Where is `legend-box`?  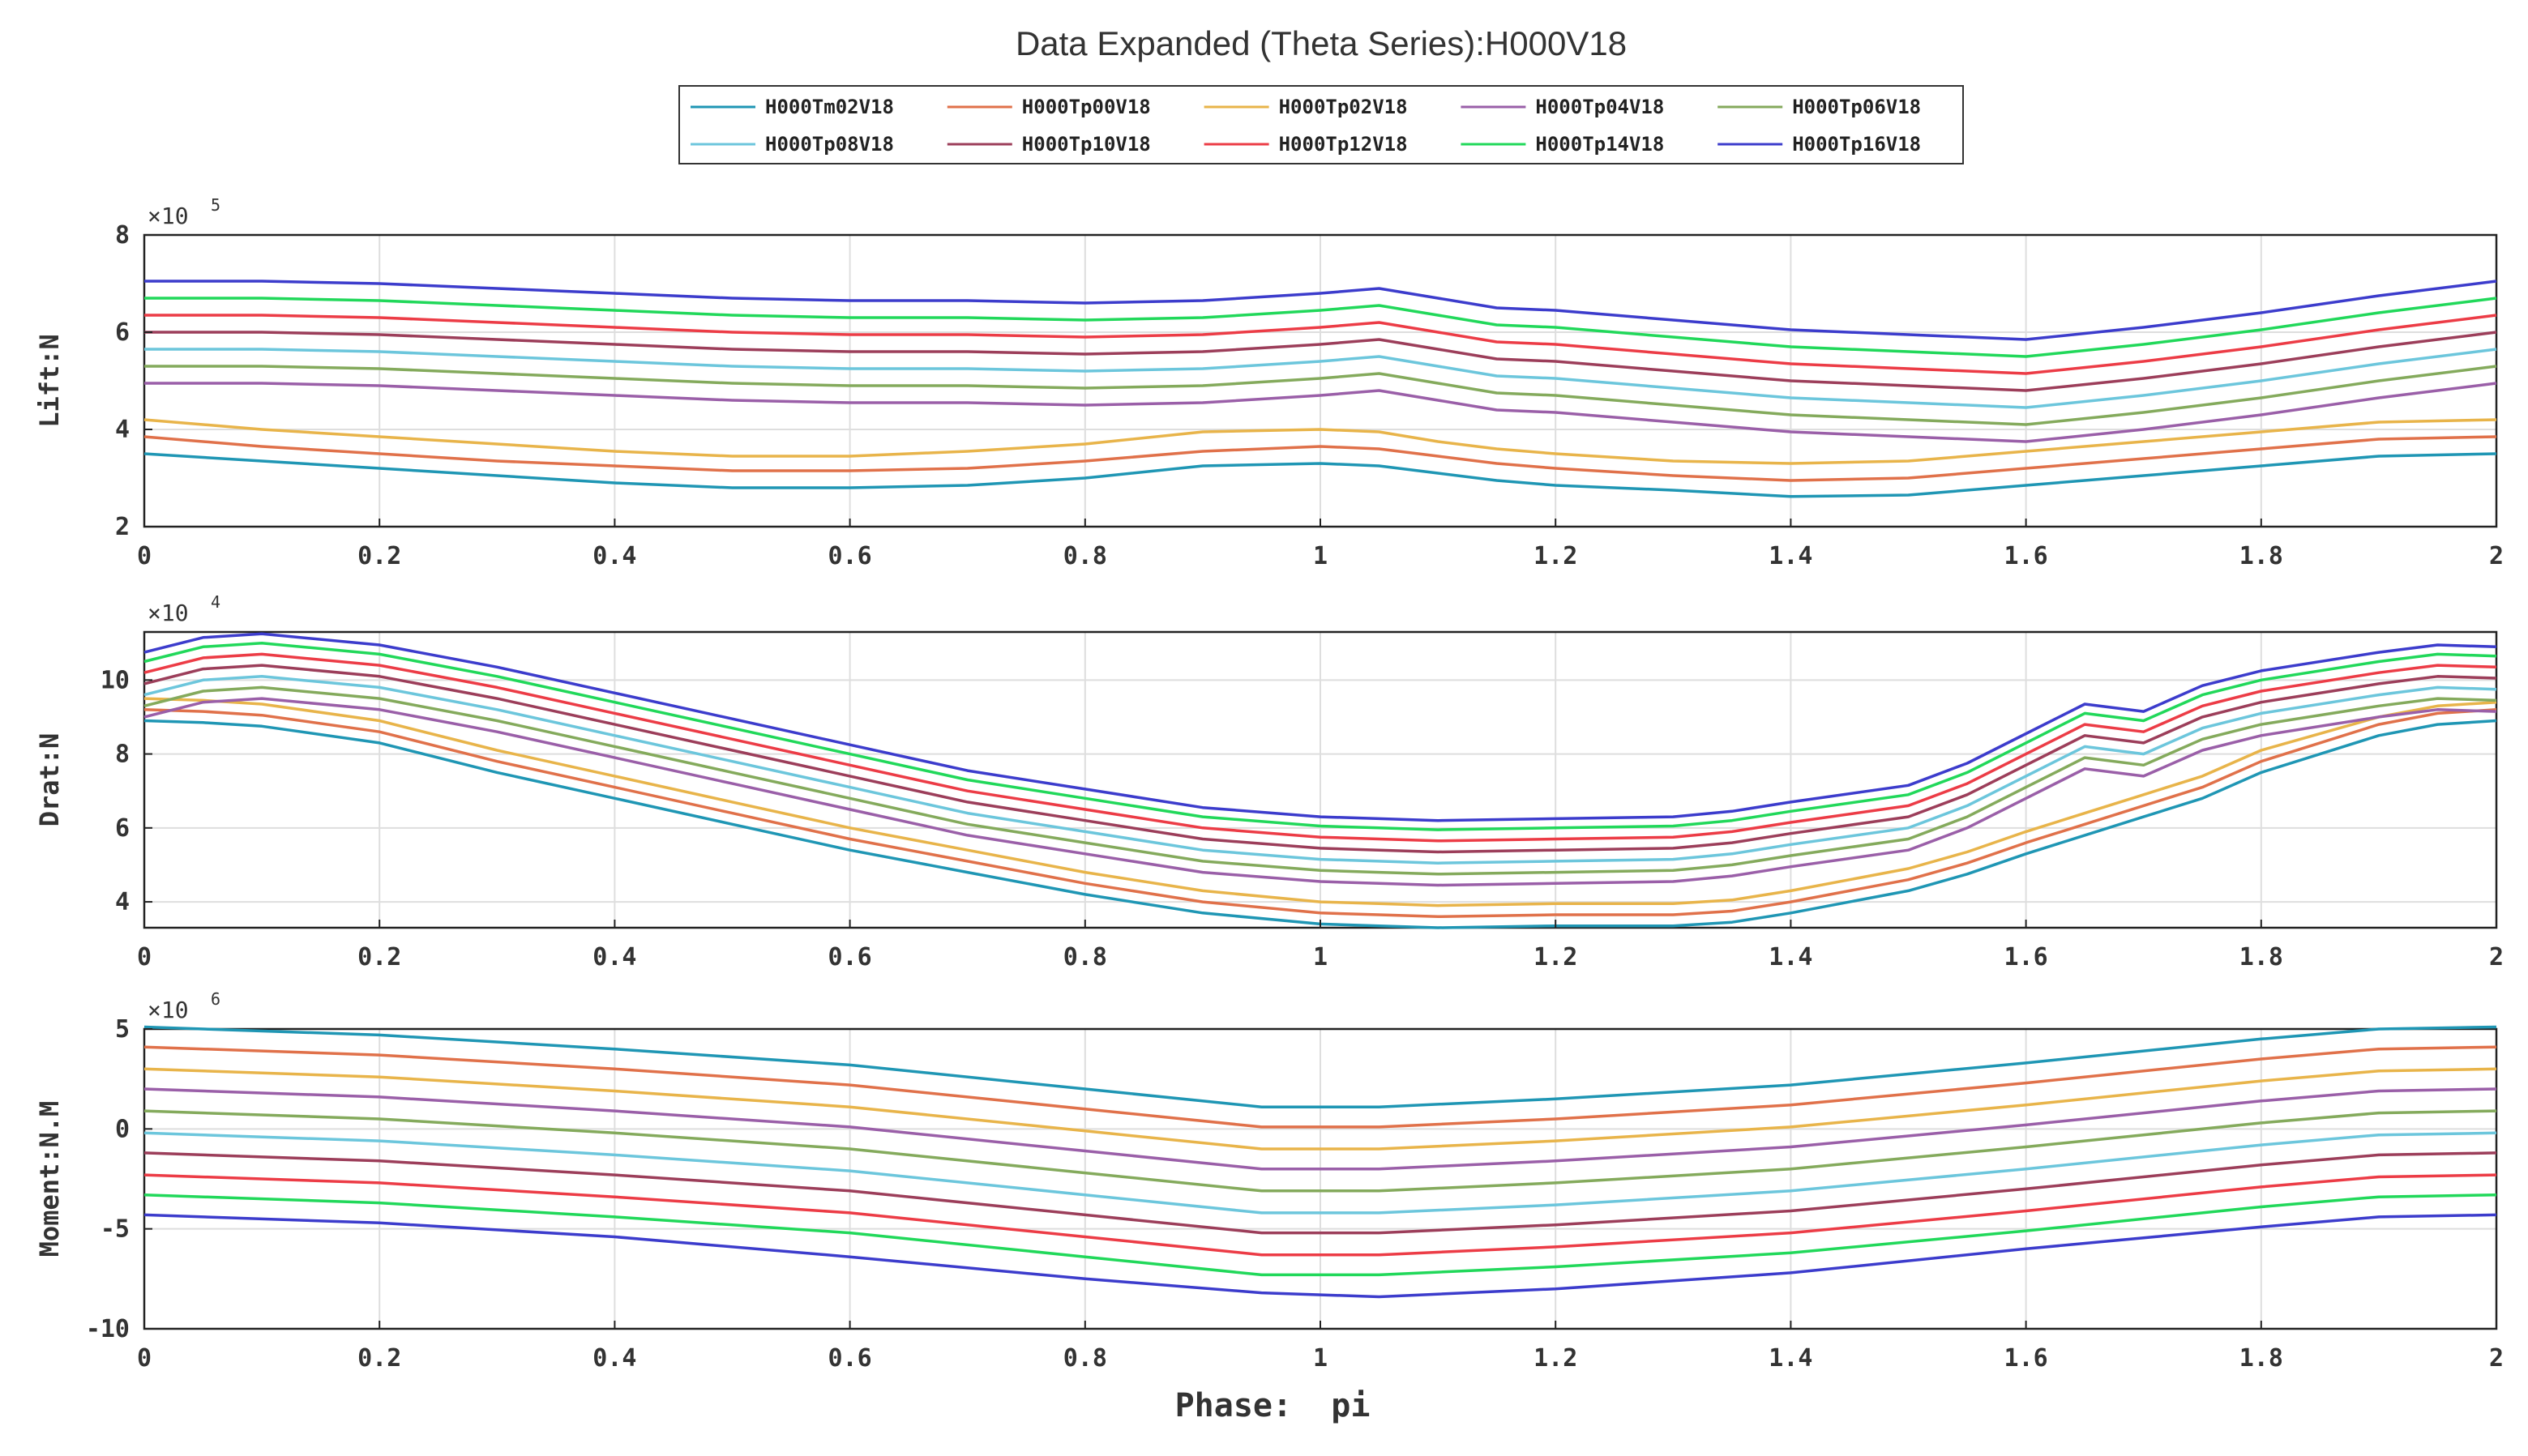 legend-box is located at coordinates (1321, 125).